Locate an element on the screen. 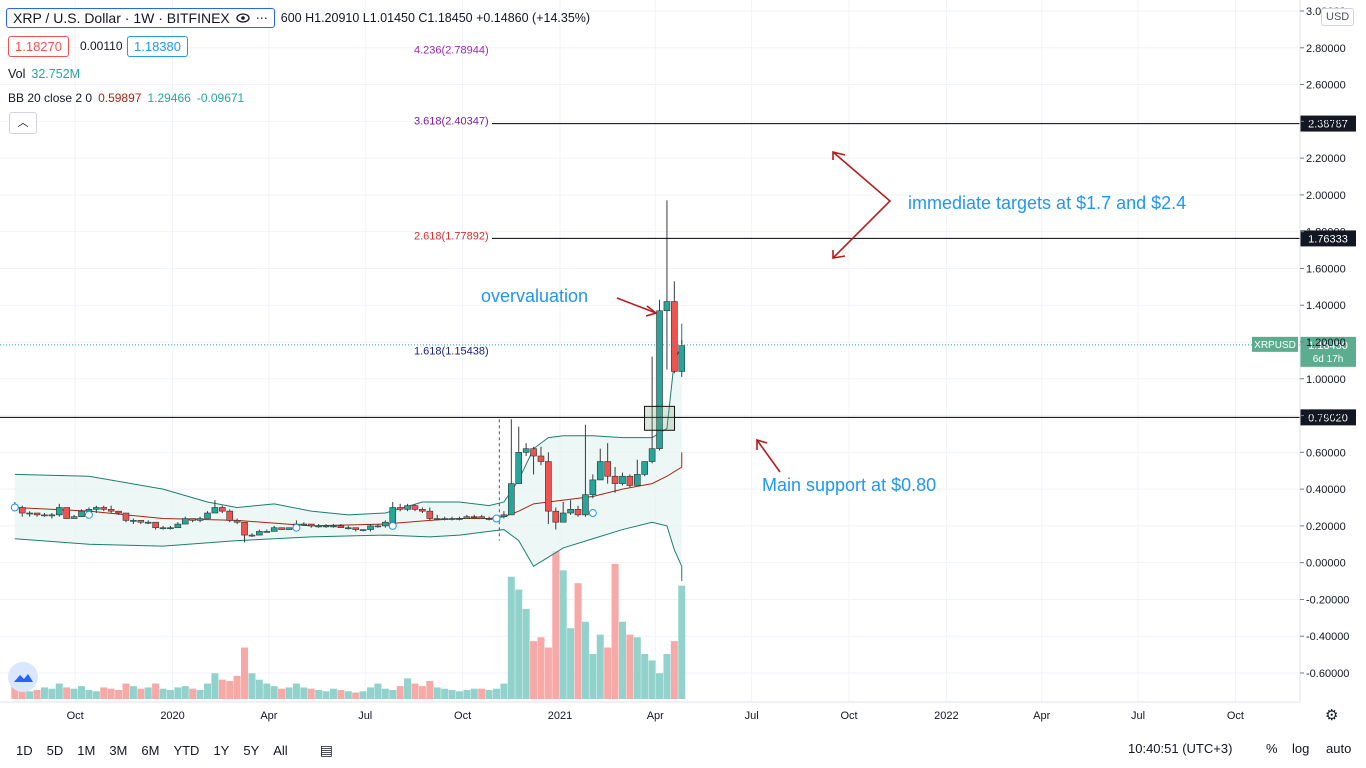 The height and width of the screenshot is (768, 1366). overvaluation-arrowhead is located at coordinates (651, 311).